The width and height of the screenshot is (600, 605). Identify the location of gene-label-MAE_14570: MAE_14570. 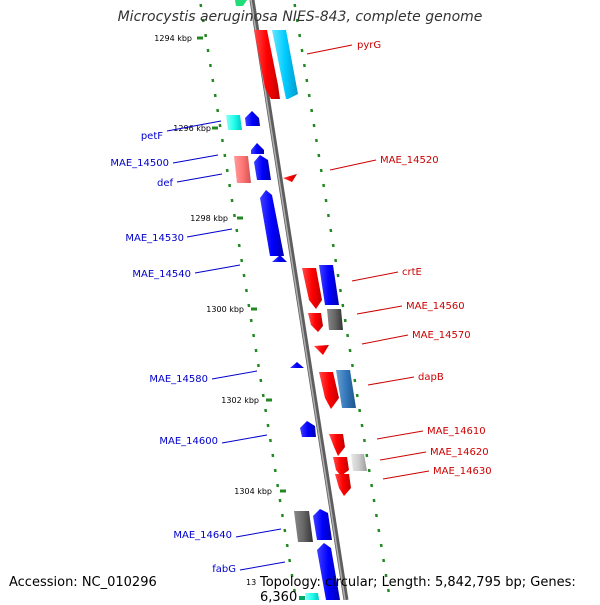
(441, 335).